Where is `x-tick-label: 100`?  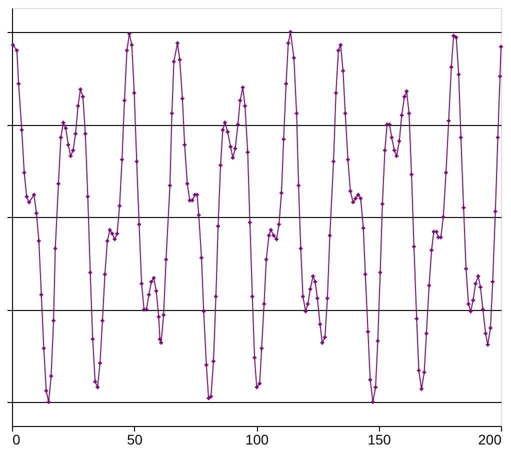 x-tick-label: 100 is located at coordinates (257, 440).